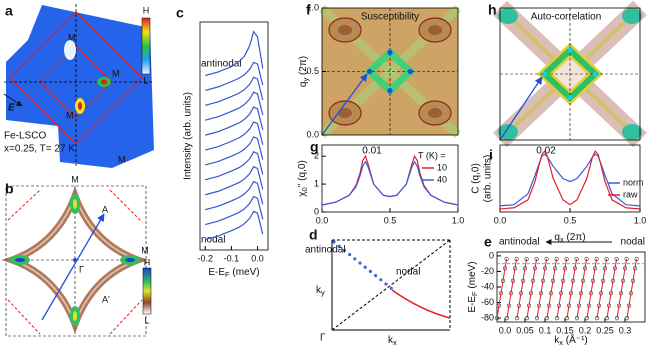 The image size is (648, 347). I want to click on point-label: A', so click(106, 299).